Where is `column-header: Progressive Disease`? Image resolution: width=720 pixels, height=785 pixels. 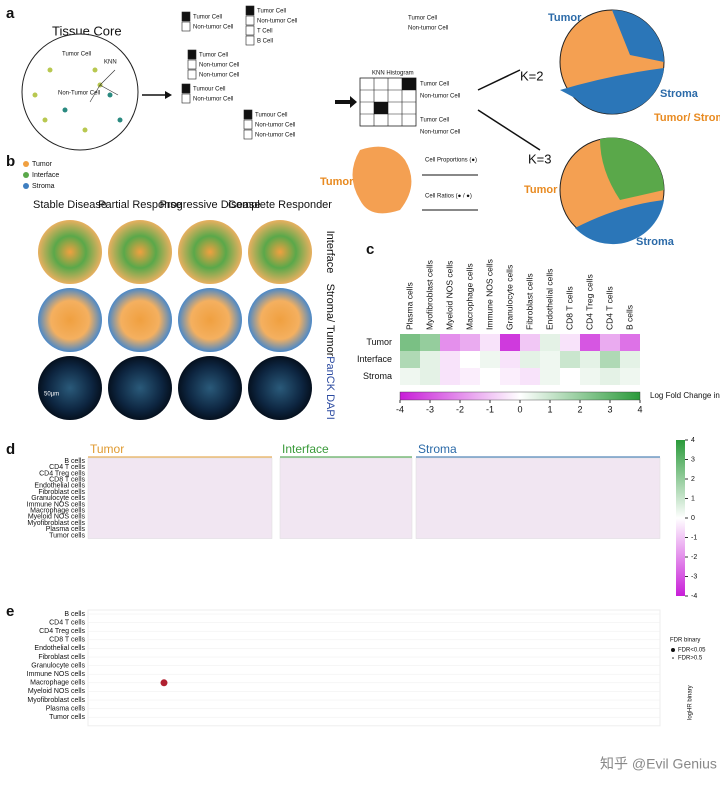
column-header: Progressive Disease is located at coordinates (210, 205).